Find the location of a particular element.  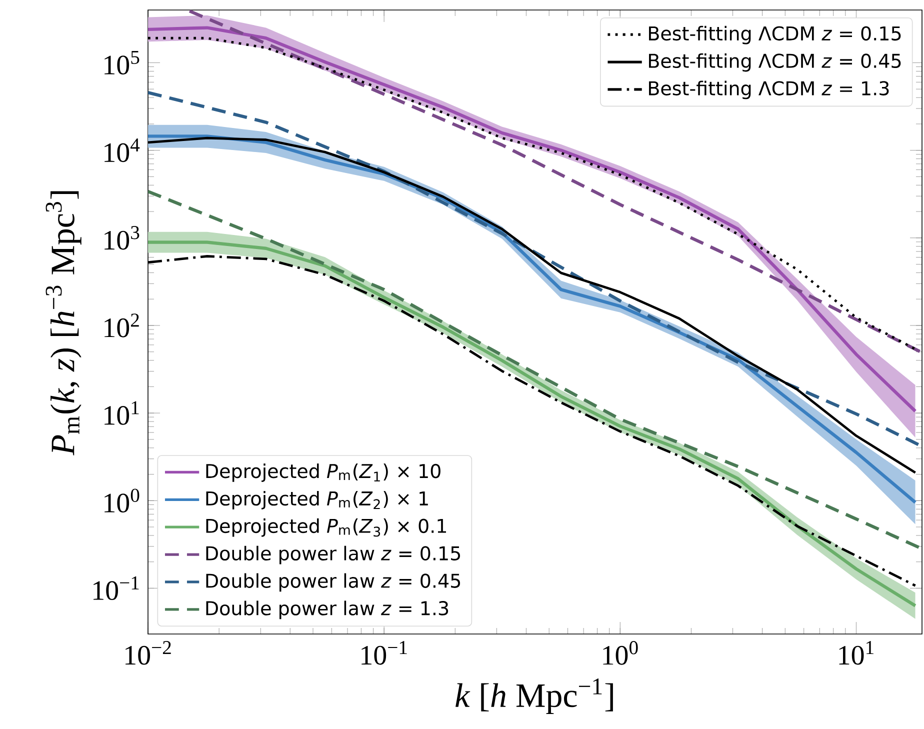

x-tick-label: 10$^{−1}$ is located at coordinates (384, 653).